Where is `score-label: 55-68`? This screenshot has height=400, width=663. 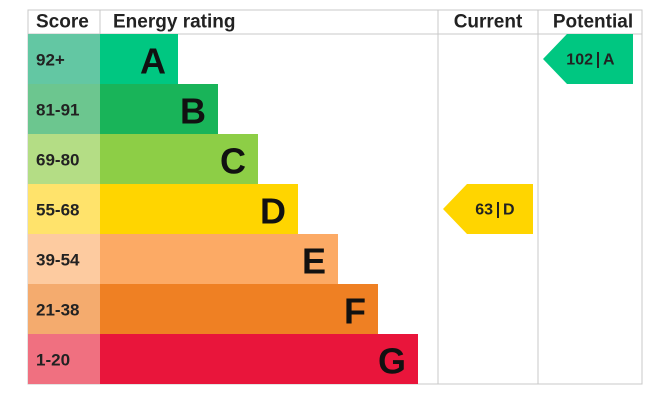
score-label: 55-68 is located at coordinates (57, 210).